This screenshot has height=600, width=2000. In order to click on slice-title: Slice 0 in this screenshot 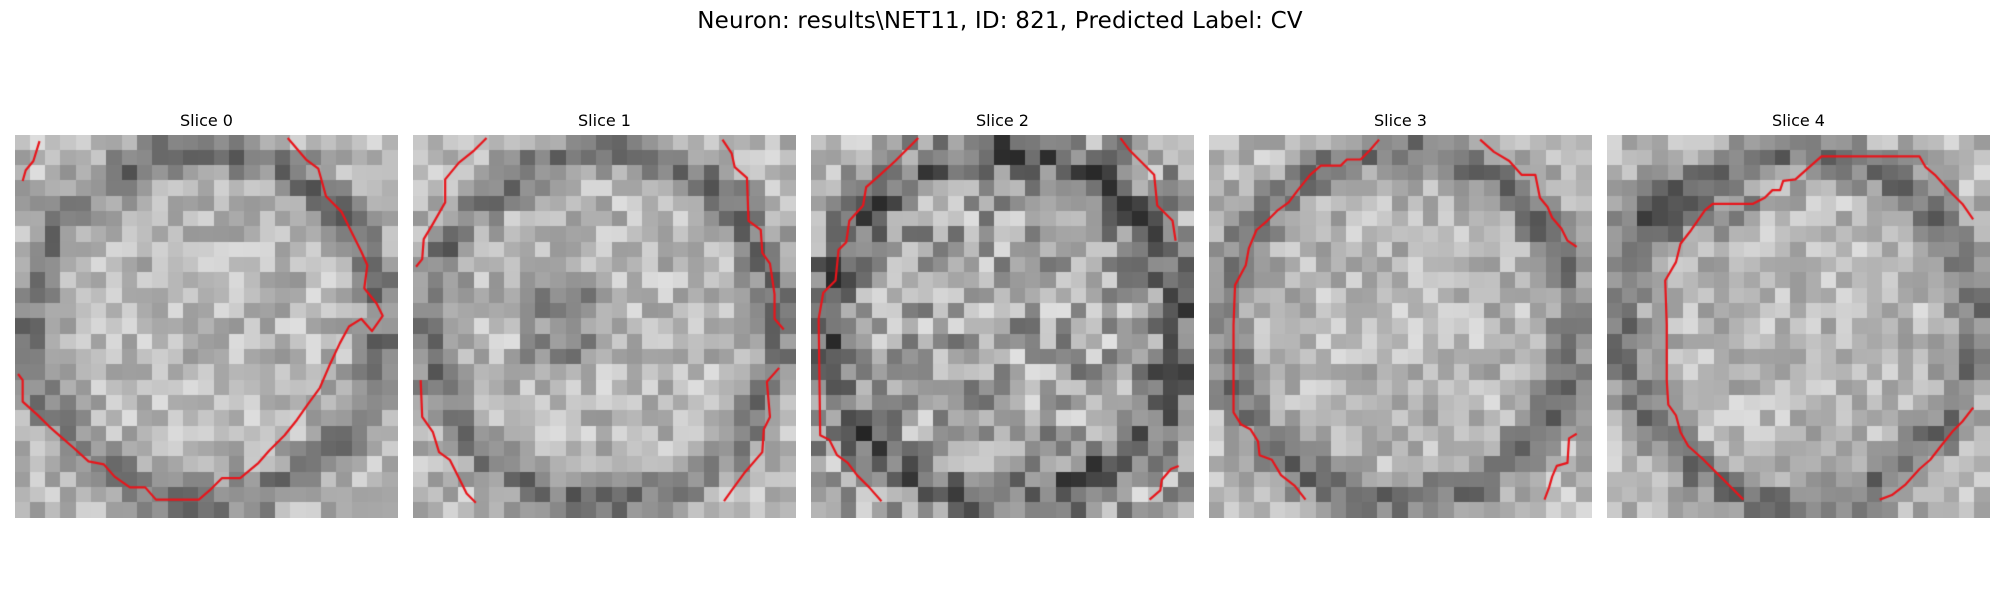, I will do `click(206, 120)`.